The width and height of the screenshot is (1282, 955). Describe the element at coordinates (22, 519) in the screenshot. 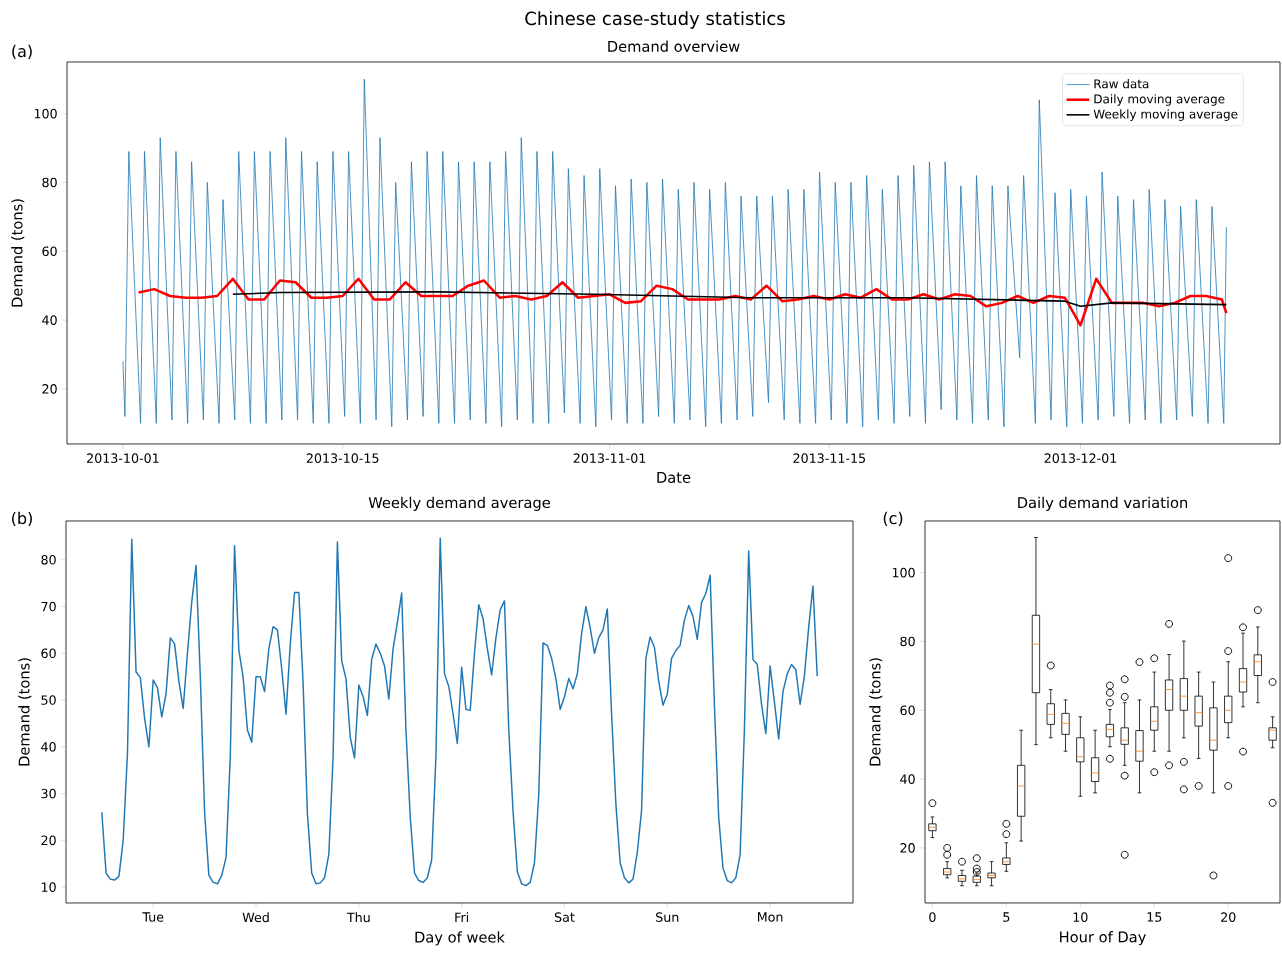

I see `text: (b)` at that location.